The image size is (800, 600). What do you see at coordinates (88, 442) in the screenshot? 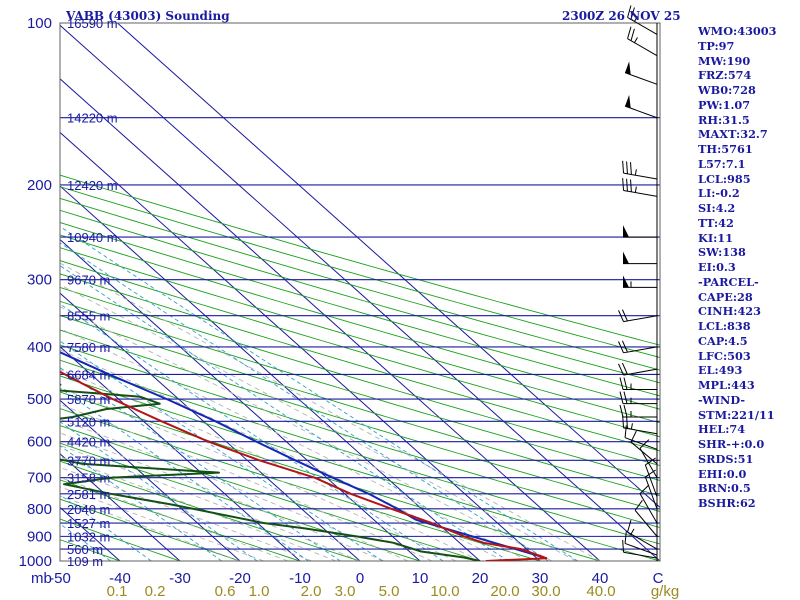
I see `height-label: 4420 m` at bounding box center [88, 442].